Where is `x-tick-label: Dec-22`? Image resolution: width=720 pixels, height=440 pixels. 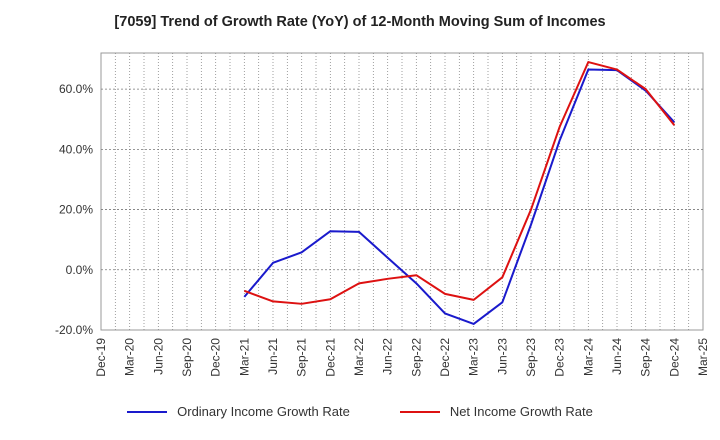 x-tick-label: Dec-22 is located at coordinates (445, 357).